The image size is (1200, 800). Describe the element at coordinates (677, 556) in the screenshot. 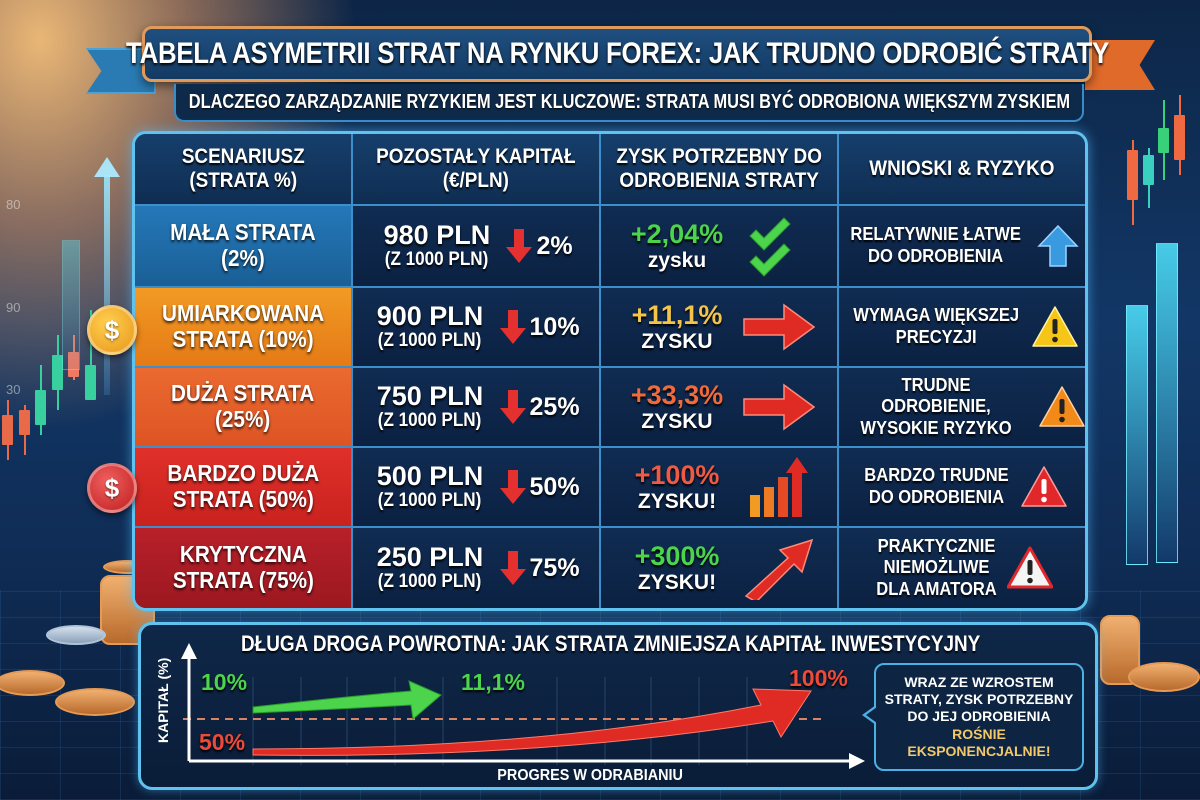

I see `required-gain-value: +300%` at that location.